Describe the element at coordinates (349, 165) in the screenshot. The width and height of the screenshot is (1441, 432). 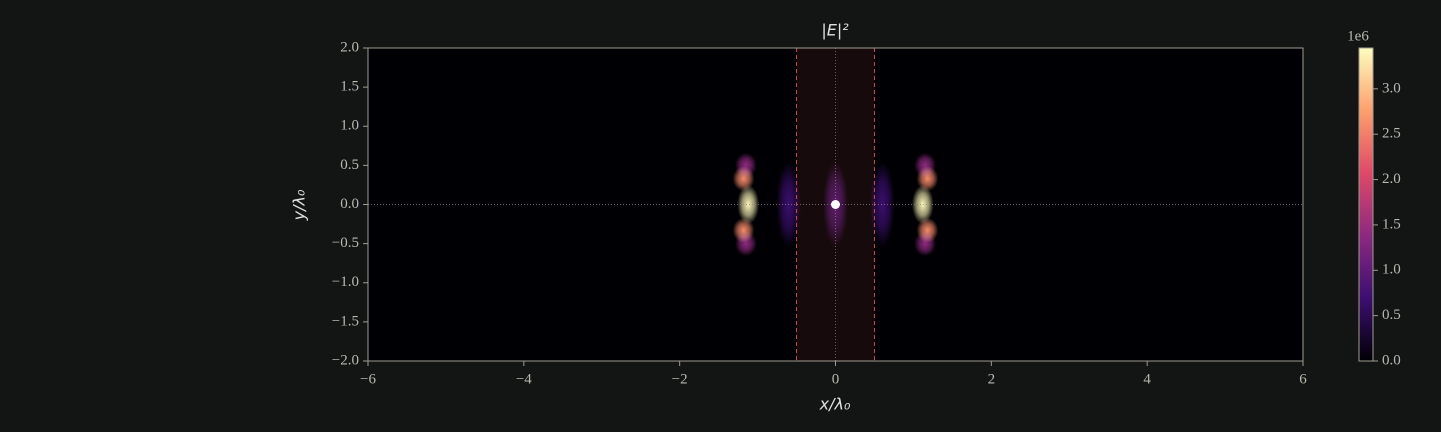
I see `y-tick-label: 0.5` at that location.